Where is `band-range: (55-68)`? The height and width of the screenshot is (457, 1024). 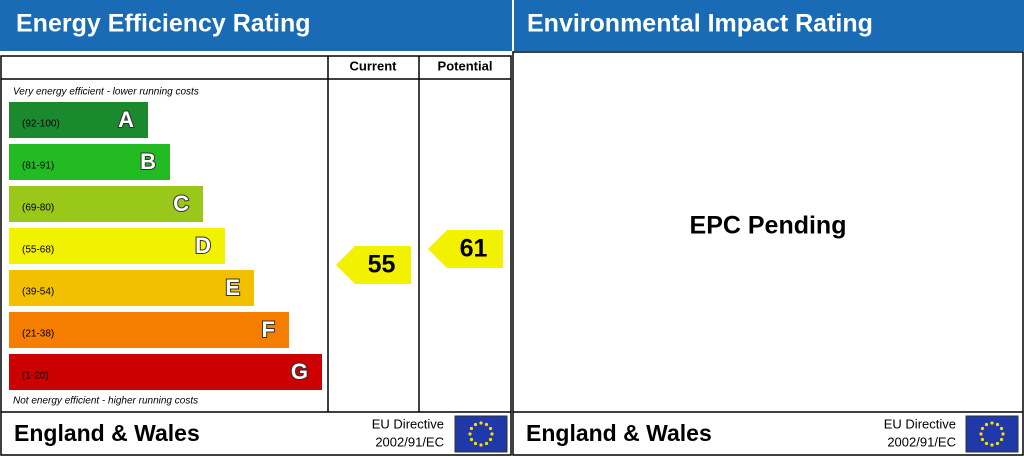
band-range: (55-68) is located at coordinates (38, 250).